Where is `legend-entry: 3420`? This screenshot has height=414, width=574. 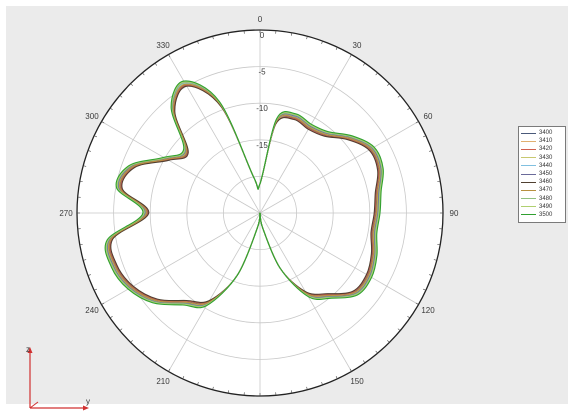 legend-entry: 3420 is located at coordinates (542, 149).